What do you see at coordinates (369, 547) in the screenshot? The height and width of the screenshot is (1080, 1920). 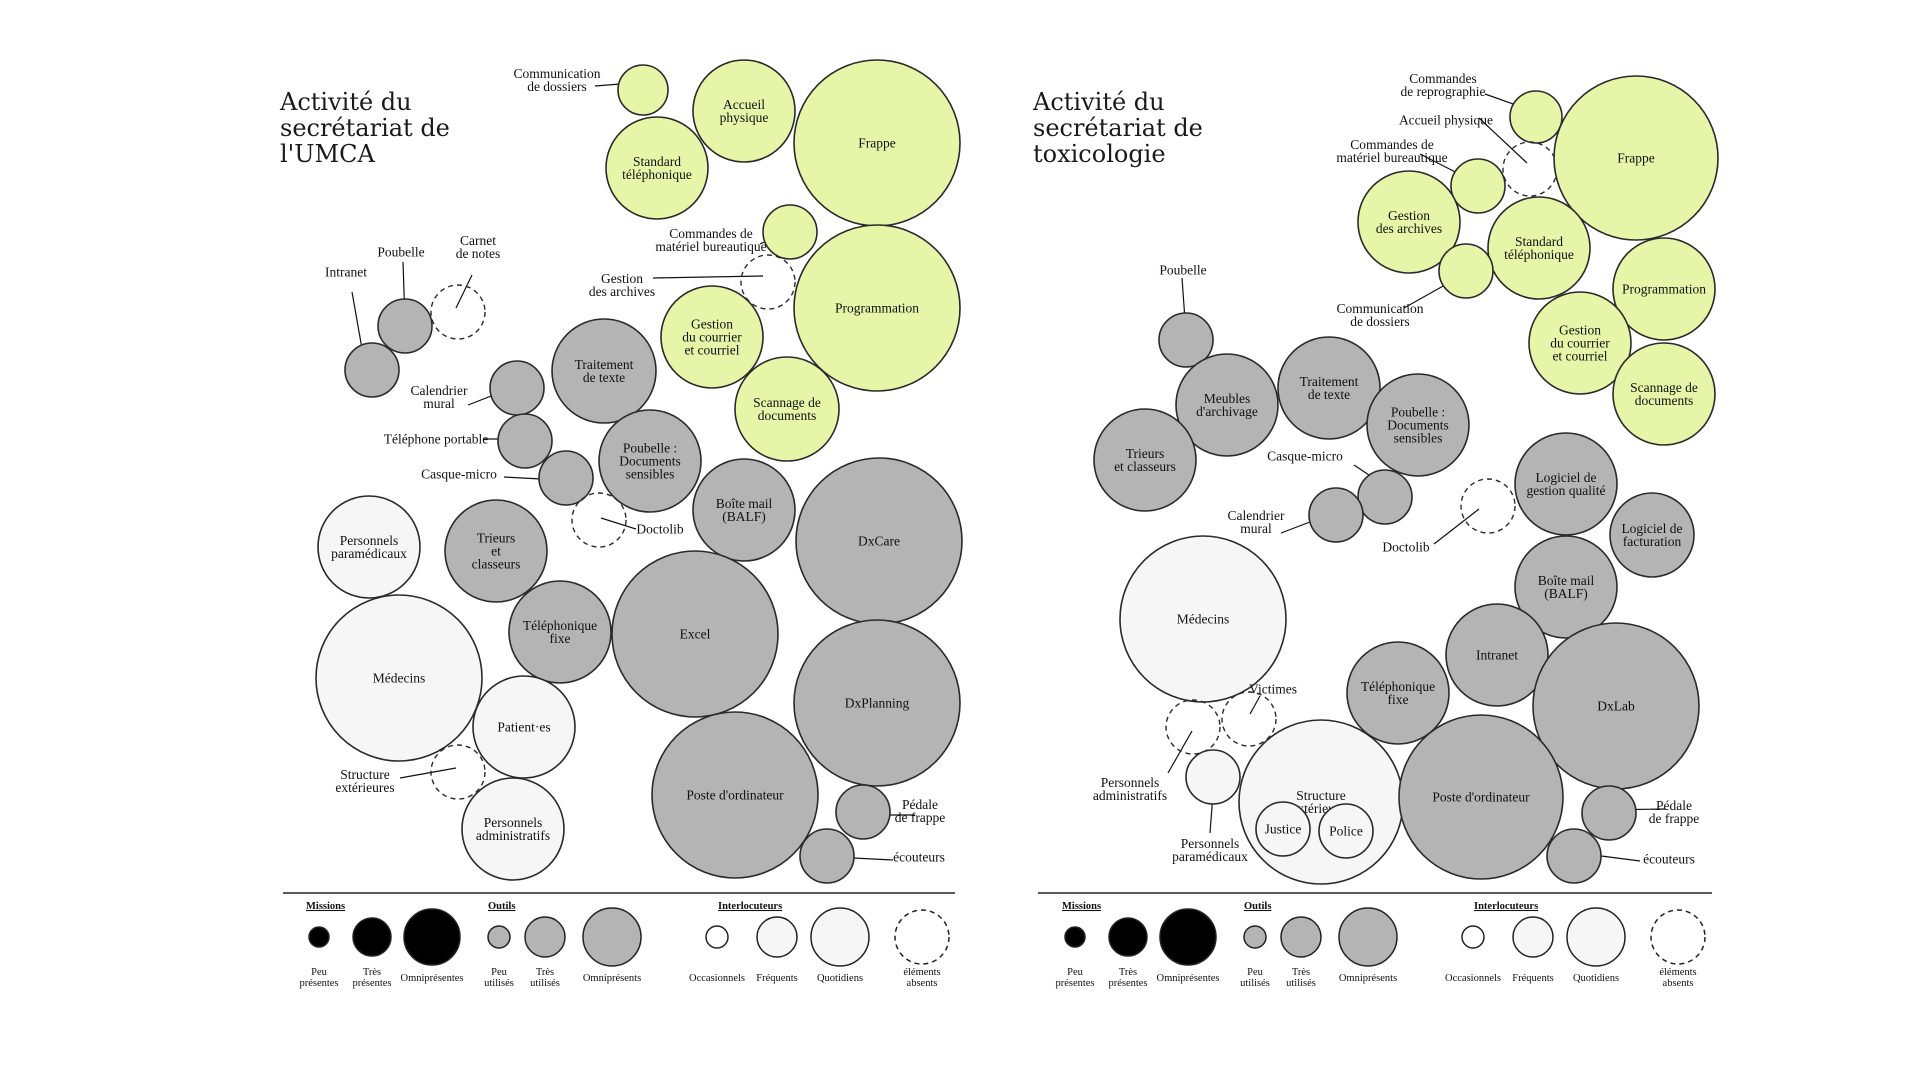 I see `bubble-personnels-paramedicaux: Personnels paramédicaux` at bounding box center [369, 547].